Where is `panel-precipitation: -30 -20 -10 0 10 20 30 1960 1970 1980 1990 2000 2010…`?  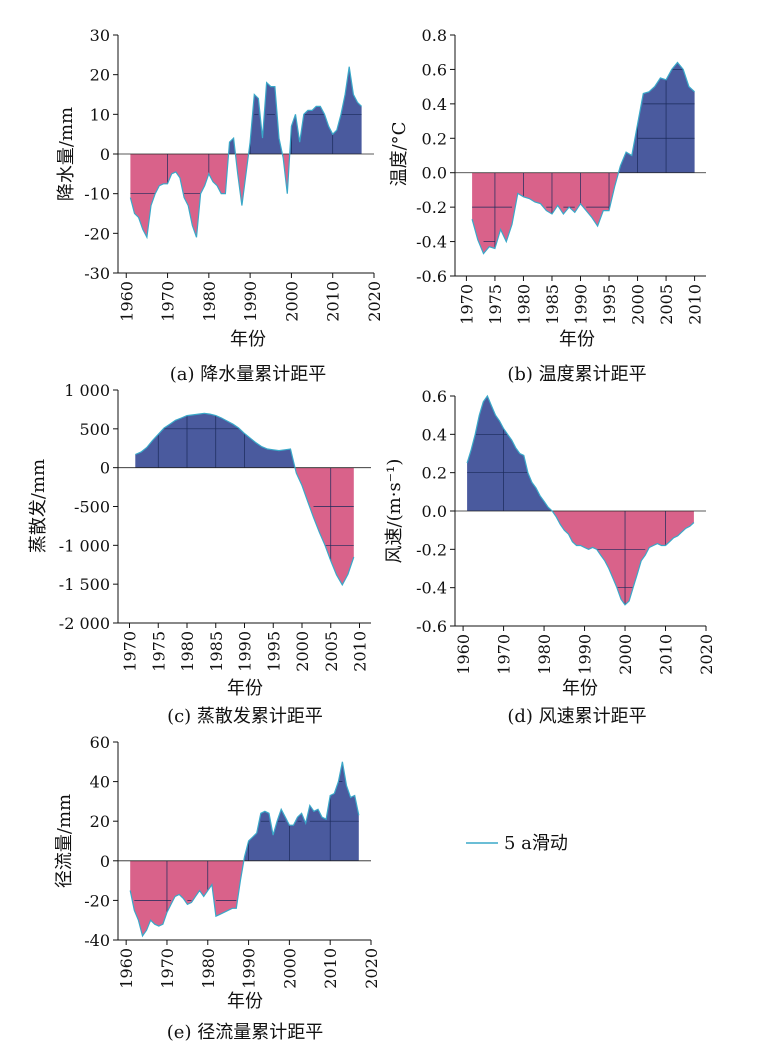 panel-precipitation: -30 -20 -10 0 10 20 30 1960 1970 1980 1990 2000 2010… is located at coordinates (220, 205).